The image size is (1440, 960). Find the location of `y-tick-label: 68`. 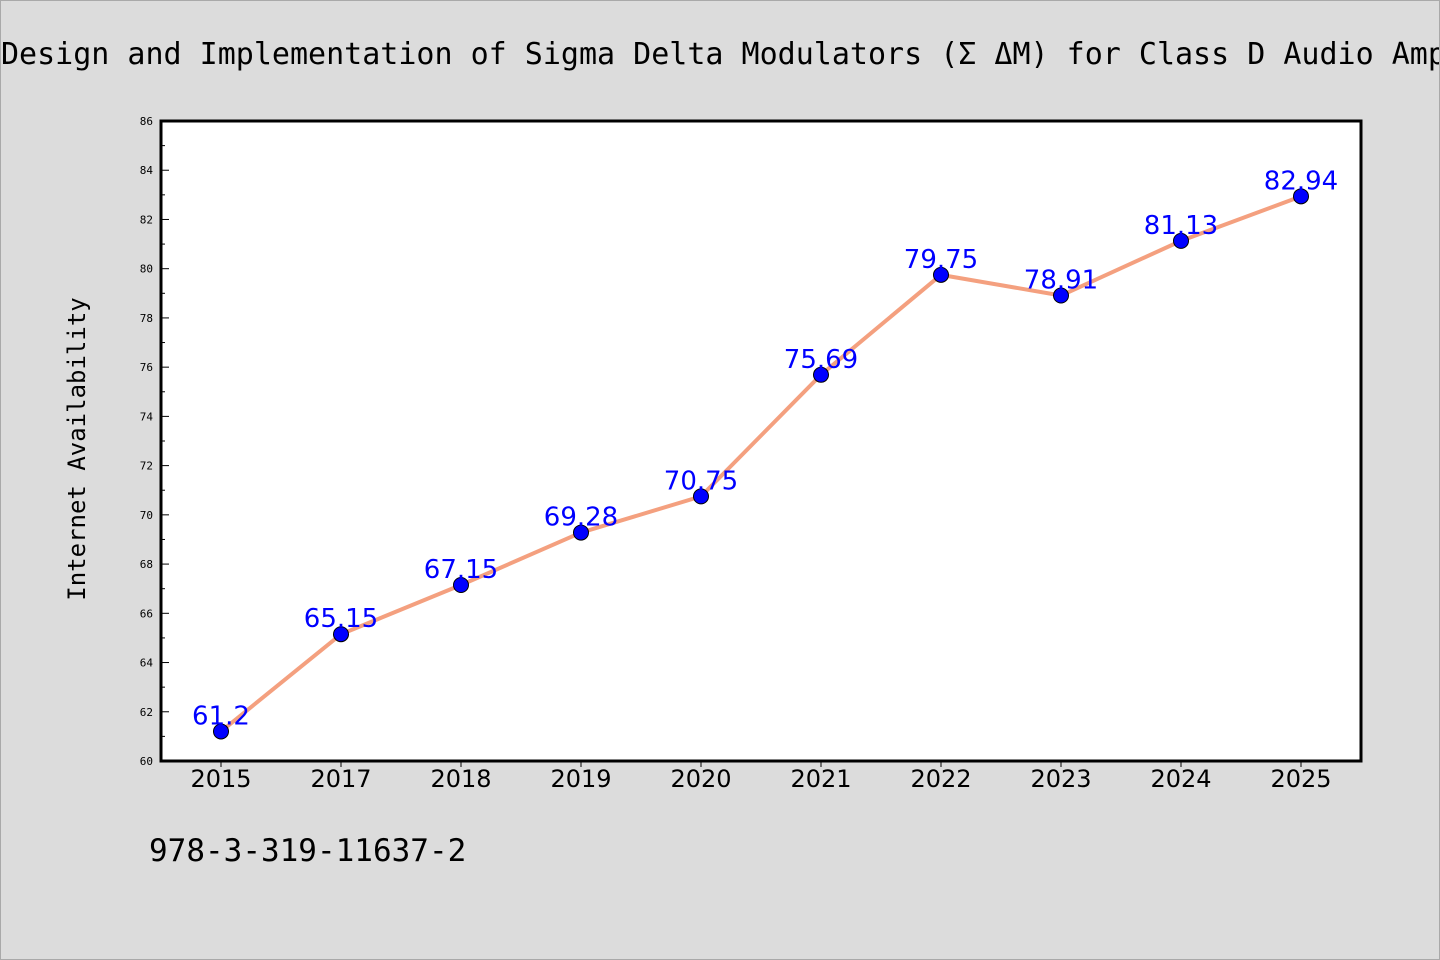

y-tick-label: 68 is located at coordinates (146, 564).